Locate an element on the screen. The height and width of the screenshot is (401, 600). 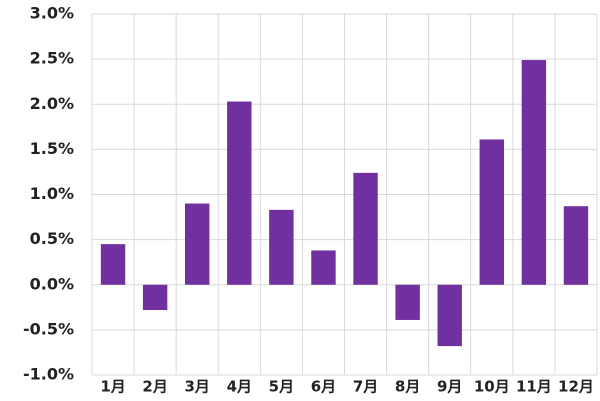
x-tick-label: 4月 is located at coordinates (239, 387).